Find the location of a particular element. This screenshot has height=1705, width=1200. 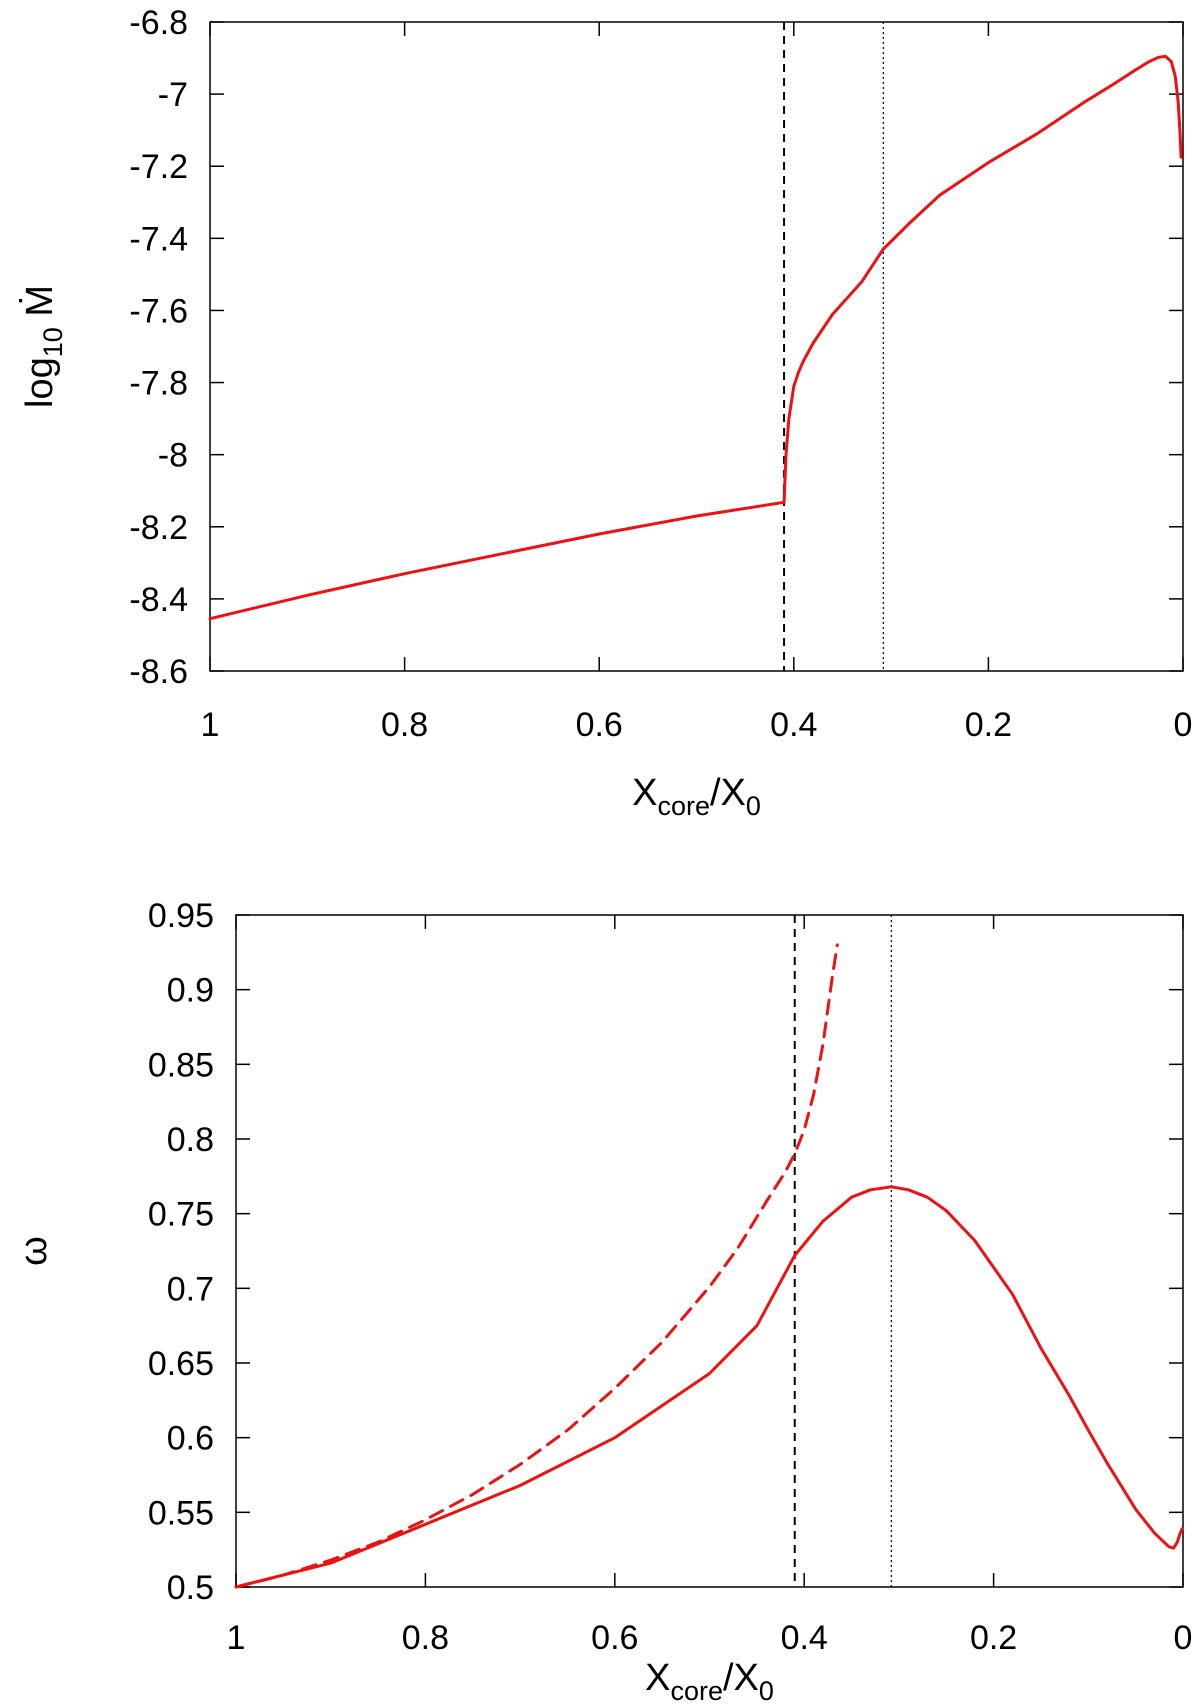

y-axis-label: log10 Ṁ is located at coordinates (43, 346).